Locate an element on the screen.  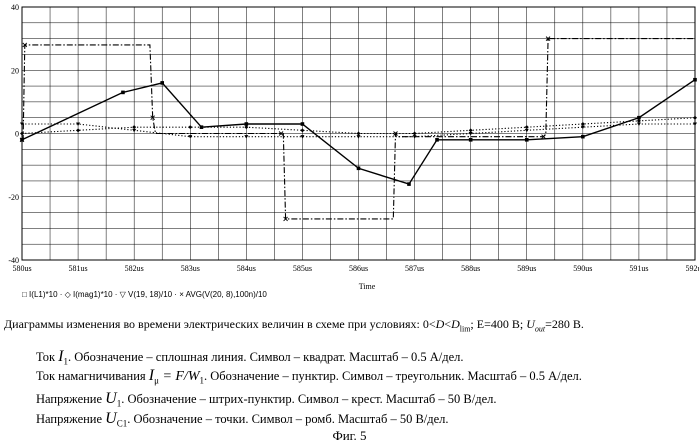
y-tick-label: 20 is located at coordinates (15, 70).